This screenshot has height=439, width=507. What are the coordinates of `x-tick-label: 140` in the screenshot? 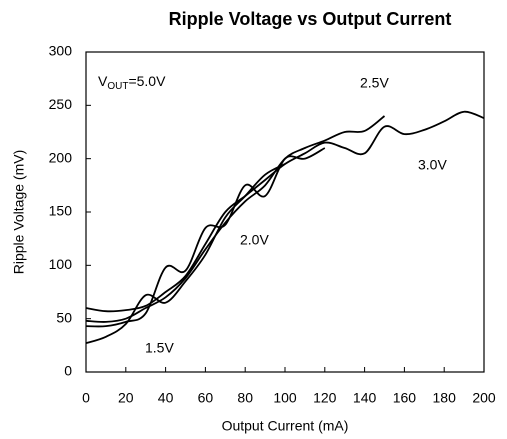 It's located at (365, 398).